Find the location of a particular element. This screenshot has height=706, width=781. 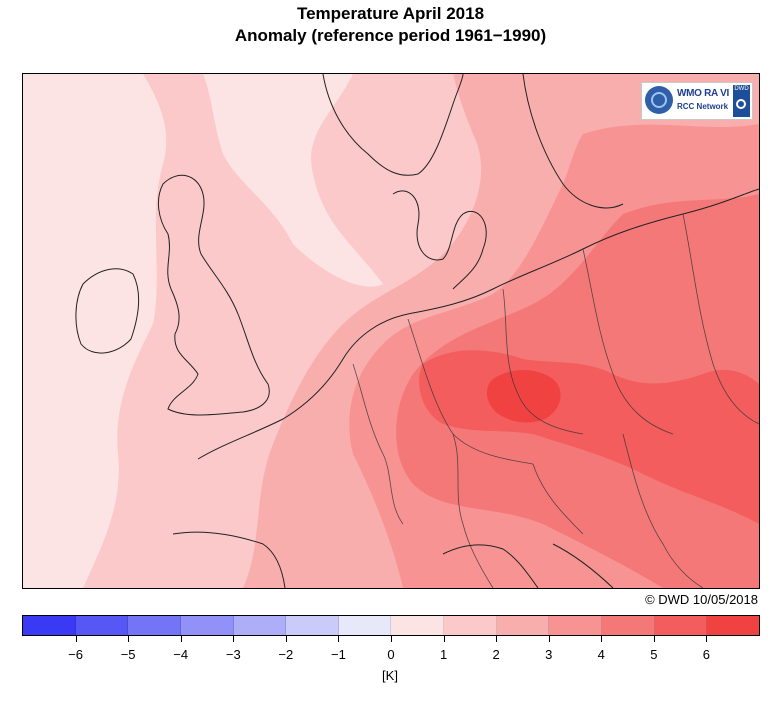

logo-line1: WMO RA VI is located at coordinates (703, 93).